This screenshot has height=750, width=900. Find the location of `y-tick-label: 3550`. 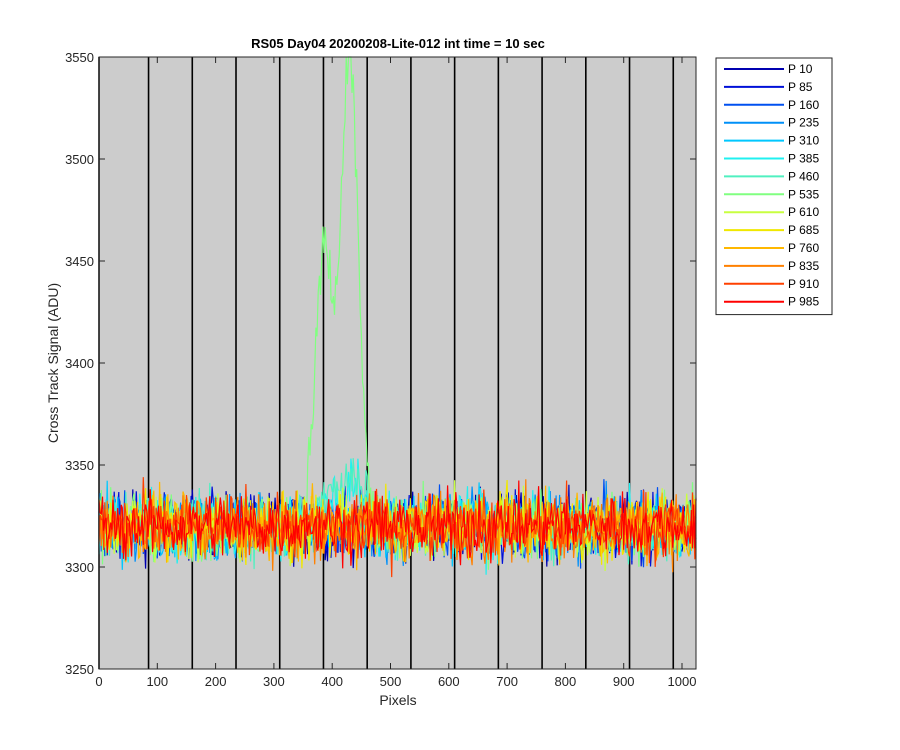

y-tick-label: 3550 is located at coordinates (79, 57).